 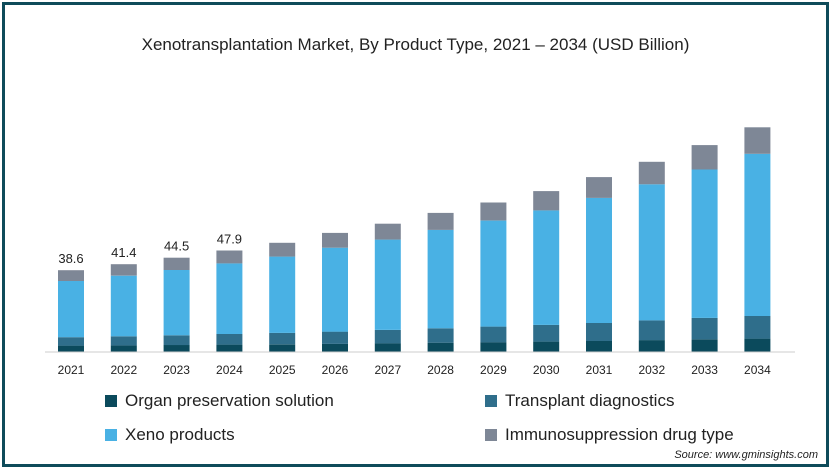 I want to click on legend-label: Organ preservation solution, so click(x=229, y=400).